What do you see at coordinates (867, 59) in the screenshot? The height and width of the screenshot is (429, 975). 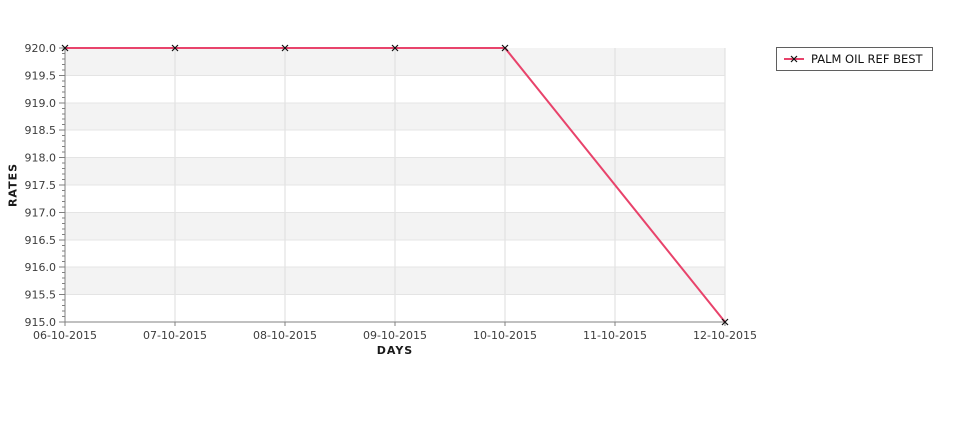 I see `legend-label: PALM OIL REF BEST` at bounding box center [867, 59].